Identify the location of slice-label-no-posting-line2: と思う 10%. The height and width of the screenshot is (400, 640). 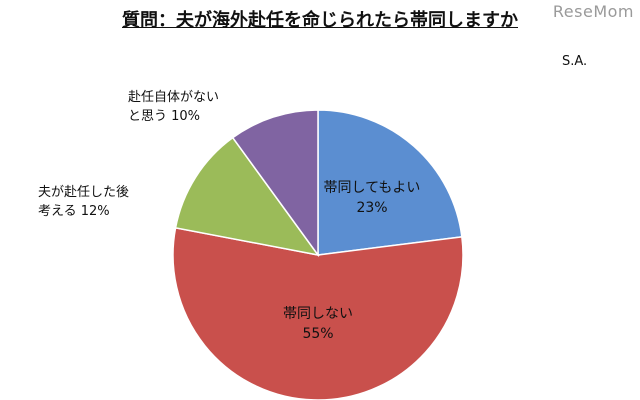
(164, 116).